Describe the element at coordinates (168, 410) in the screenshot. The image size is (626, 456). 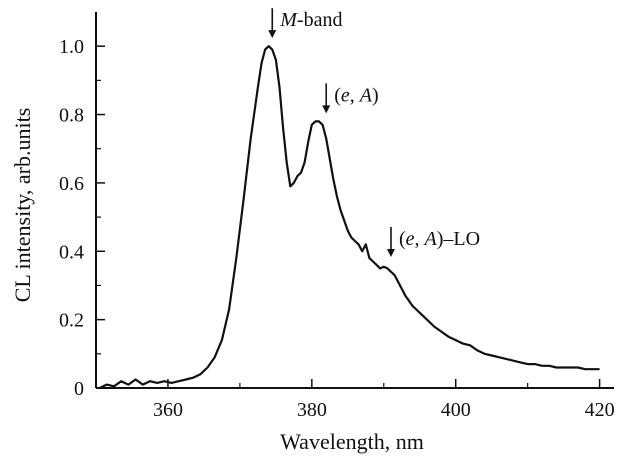
I see `x-tick-label: 360` at that location.